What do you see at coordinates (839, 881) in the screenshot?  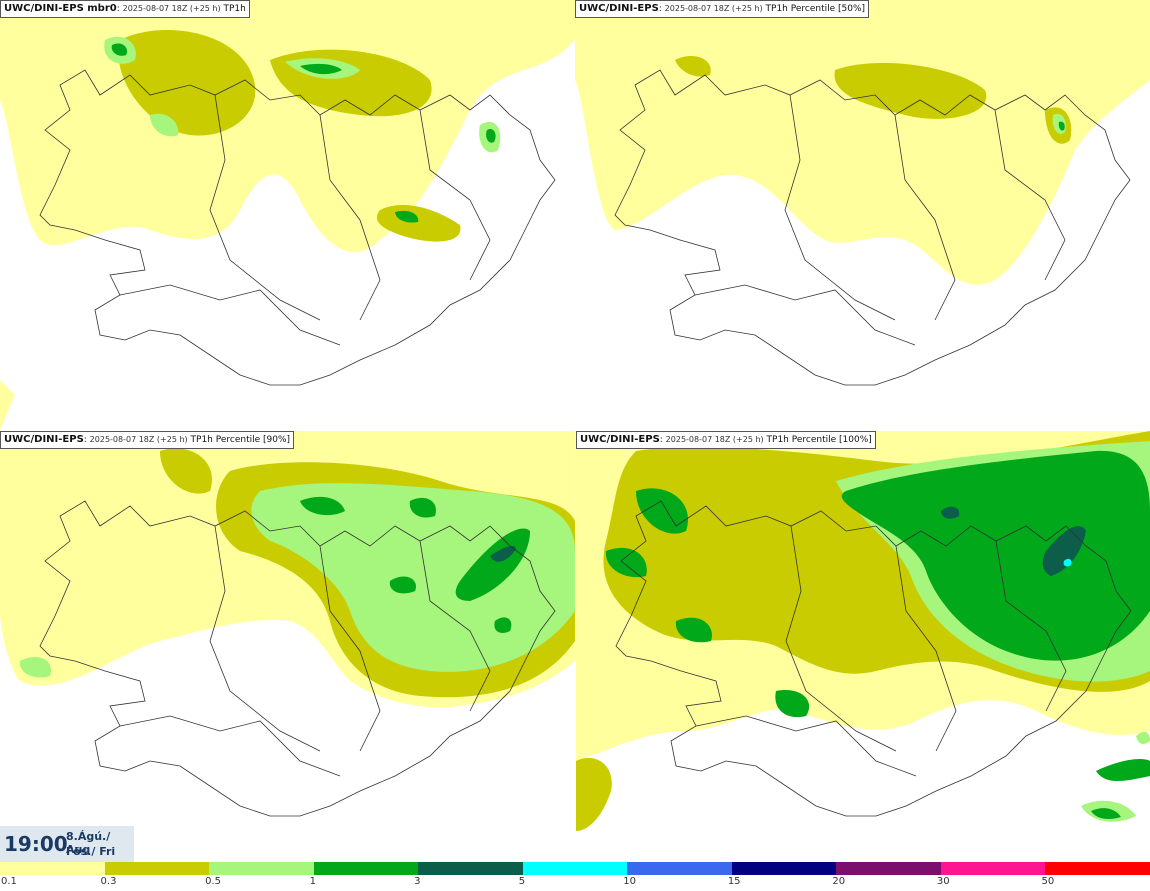 I see `colorbar-tick-label: 20` at bounding box center [839, 881].